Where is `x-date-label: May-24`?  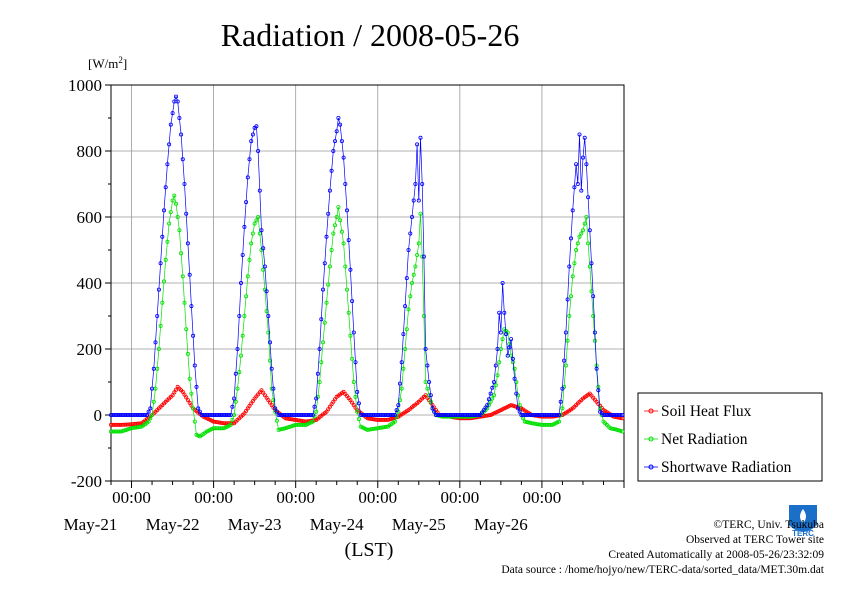
x-date-label: May-24 is located at coordinates (337, 524).